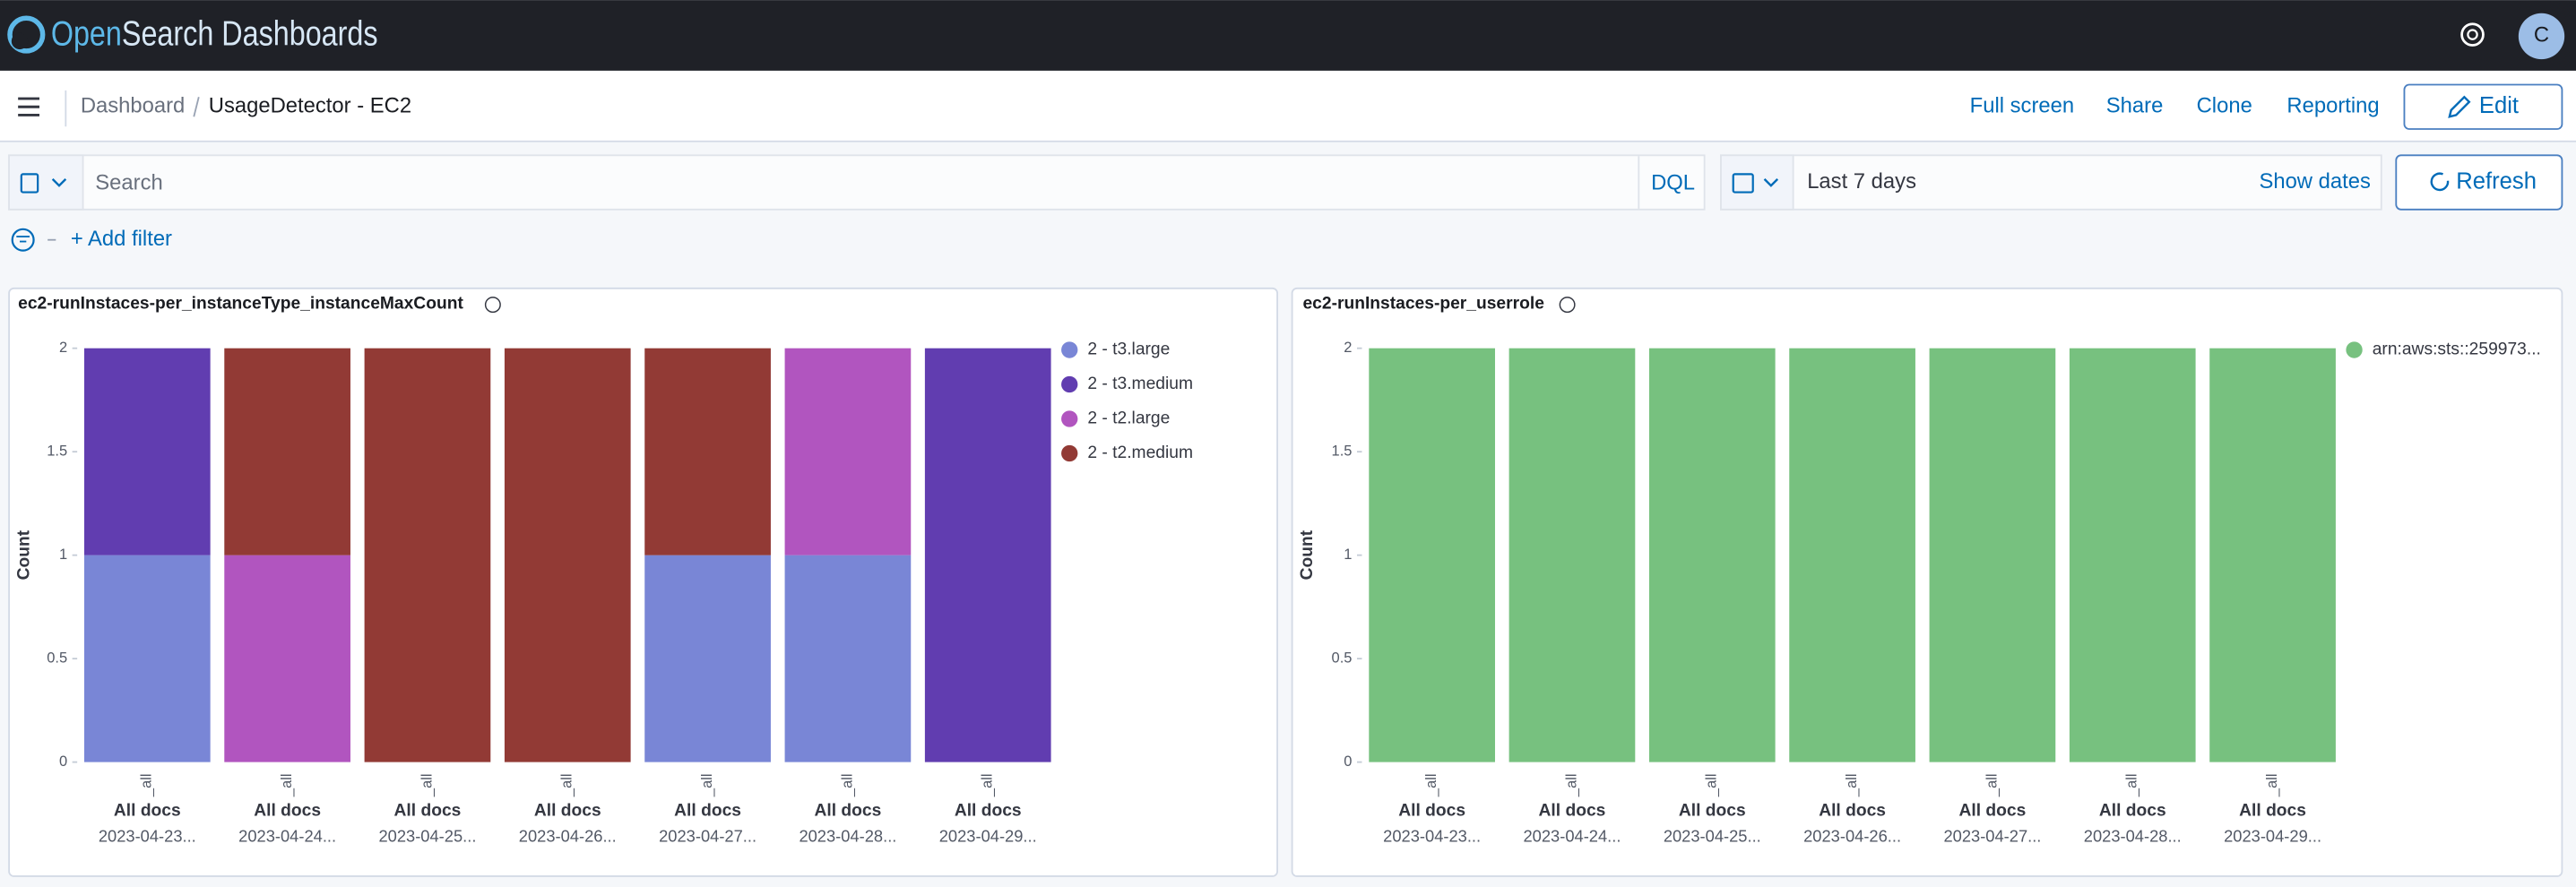  Describe the element at coordinates (1757, 183) in the screenshot. I see `quick-menu-button` at that location.